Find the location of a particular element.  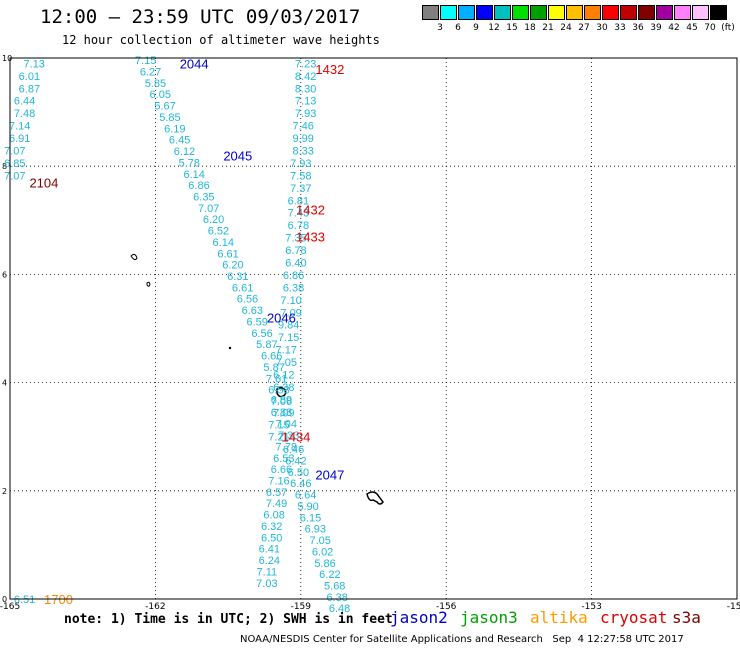

swh-value: 7.61 is located at coordinates (276, 379).